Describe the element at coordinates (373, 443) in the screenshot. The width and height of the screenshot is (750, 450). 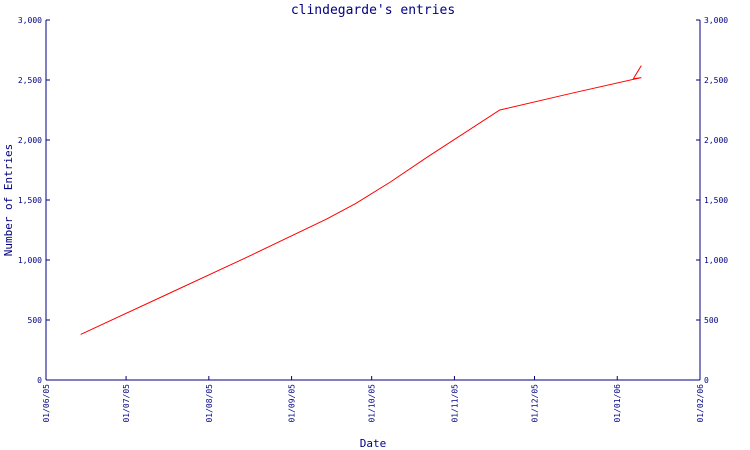
I see `x-axis-title: Date` at that location.